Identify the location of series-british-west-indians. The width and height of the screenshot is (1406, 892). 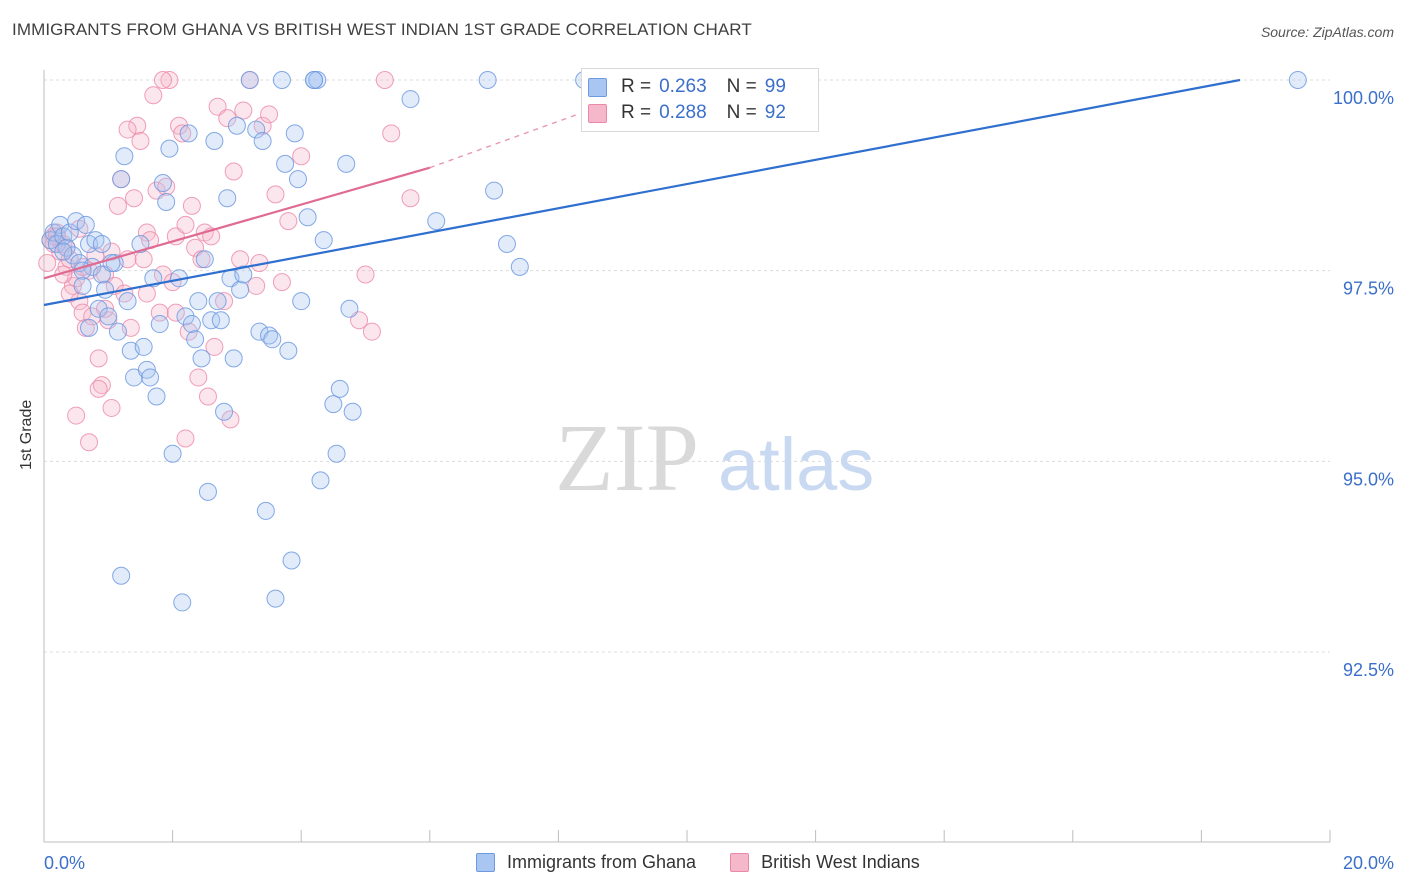
(229, 261).